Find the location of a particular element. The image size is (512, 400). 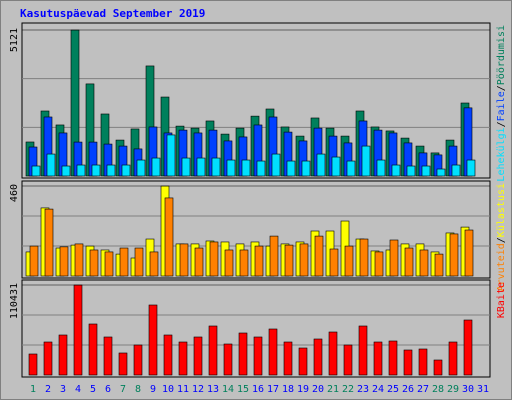

x-tick-label: 21 is located at coordinates (333, 389).